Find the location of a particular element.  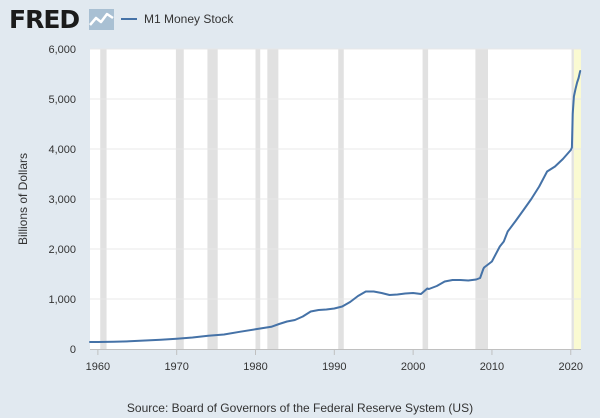

y-tick-label: 6,000 is located at coordinates (62, 50).